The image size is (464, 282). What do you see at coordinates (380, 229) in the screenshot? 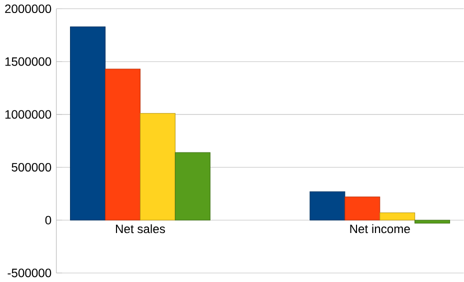
I see `x-tick-label: Net income` at bounding box center [380, 229].